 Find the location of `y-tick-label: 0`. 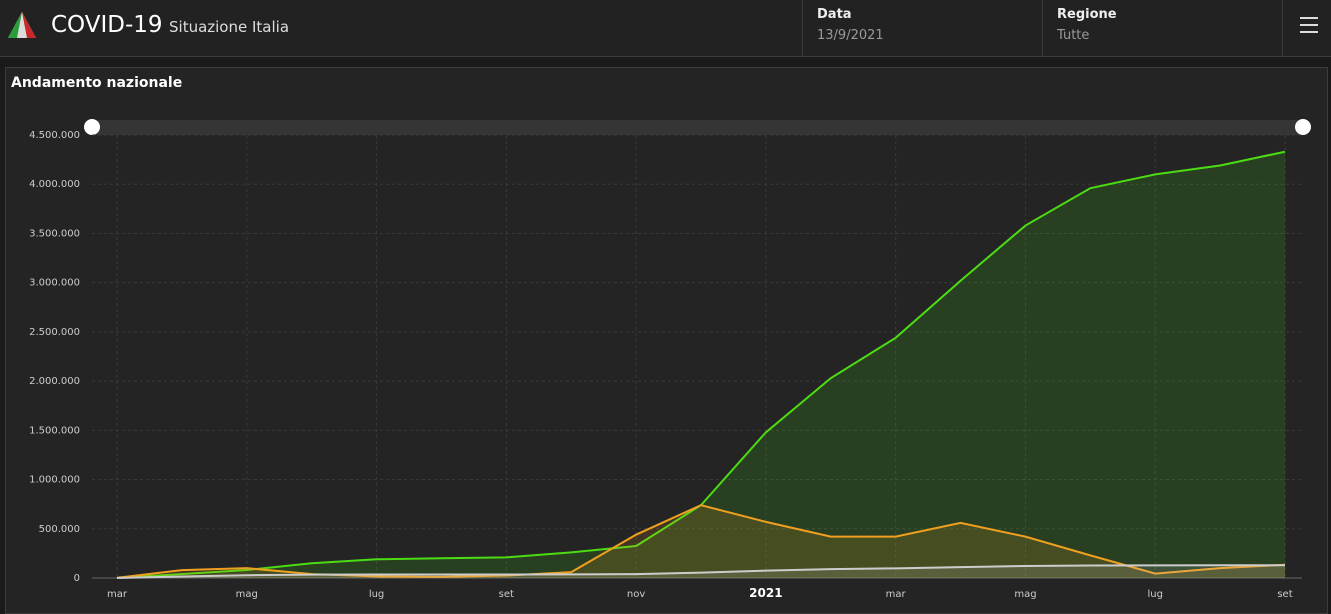

y-tick-label: 0 is located at coordinates (77, 578).